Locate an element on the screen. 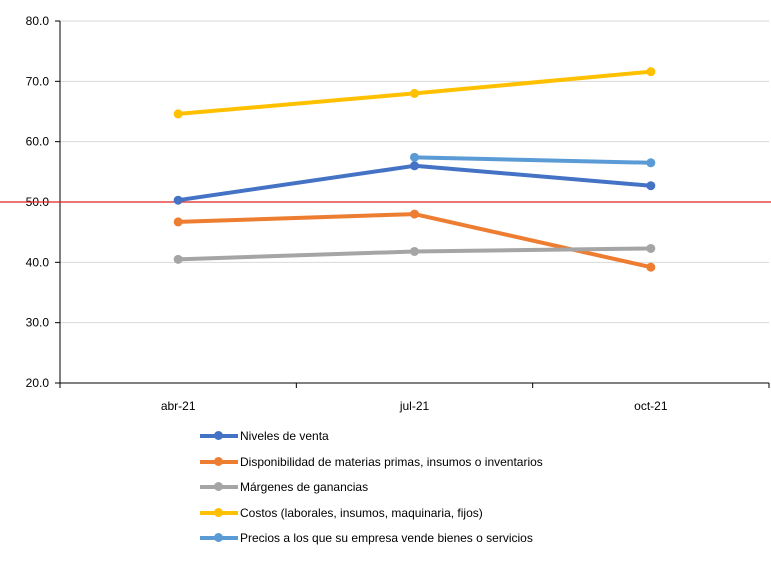  y-tick-label: 20.0 is located at coordinates (38, 383).